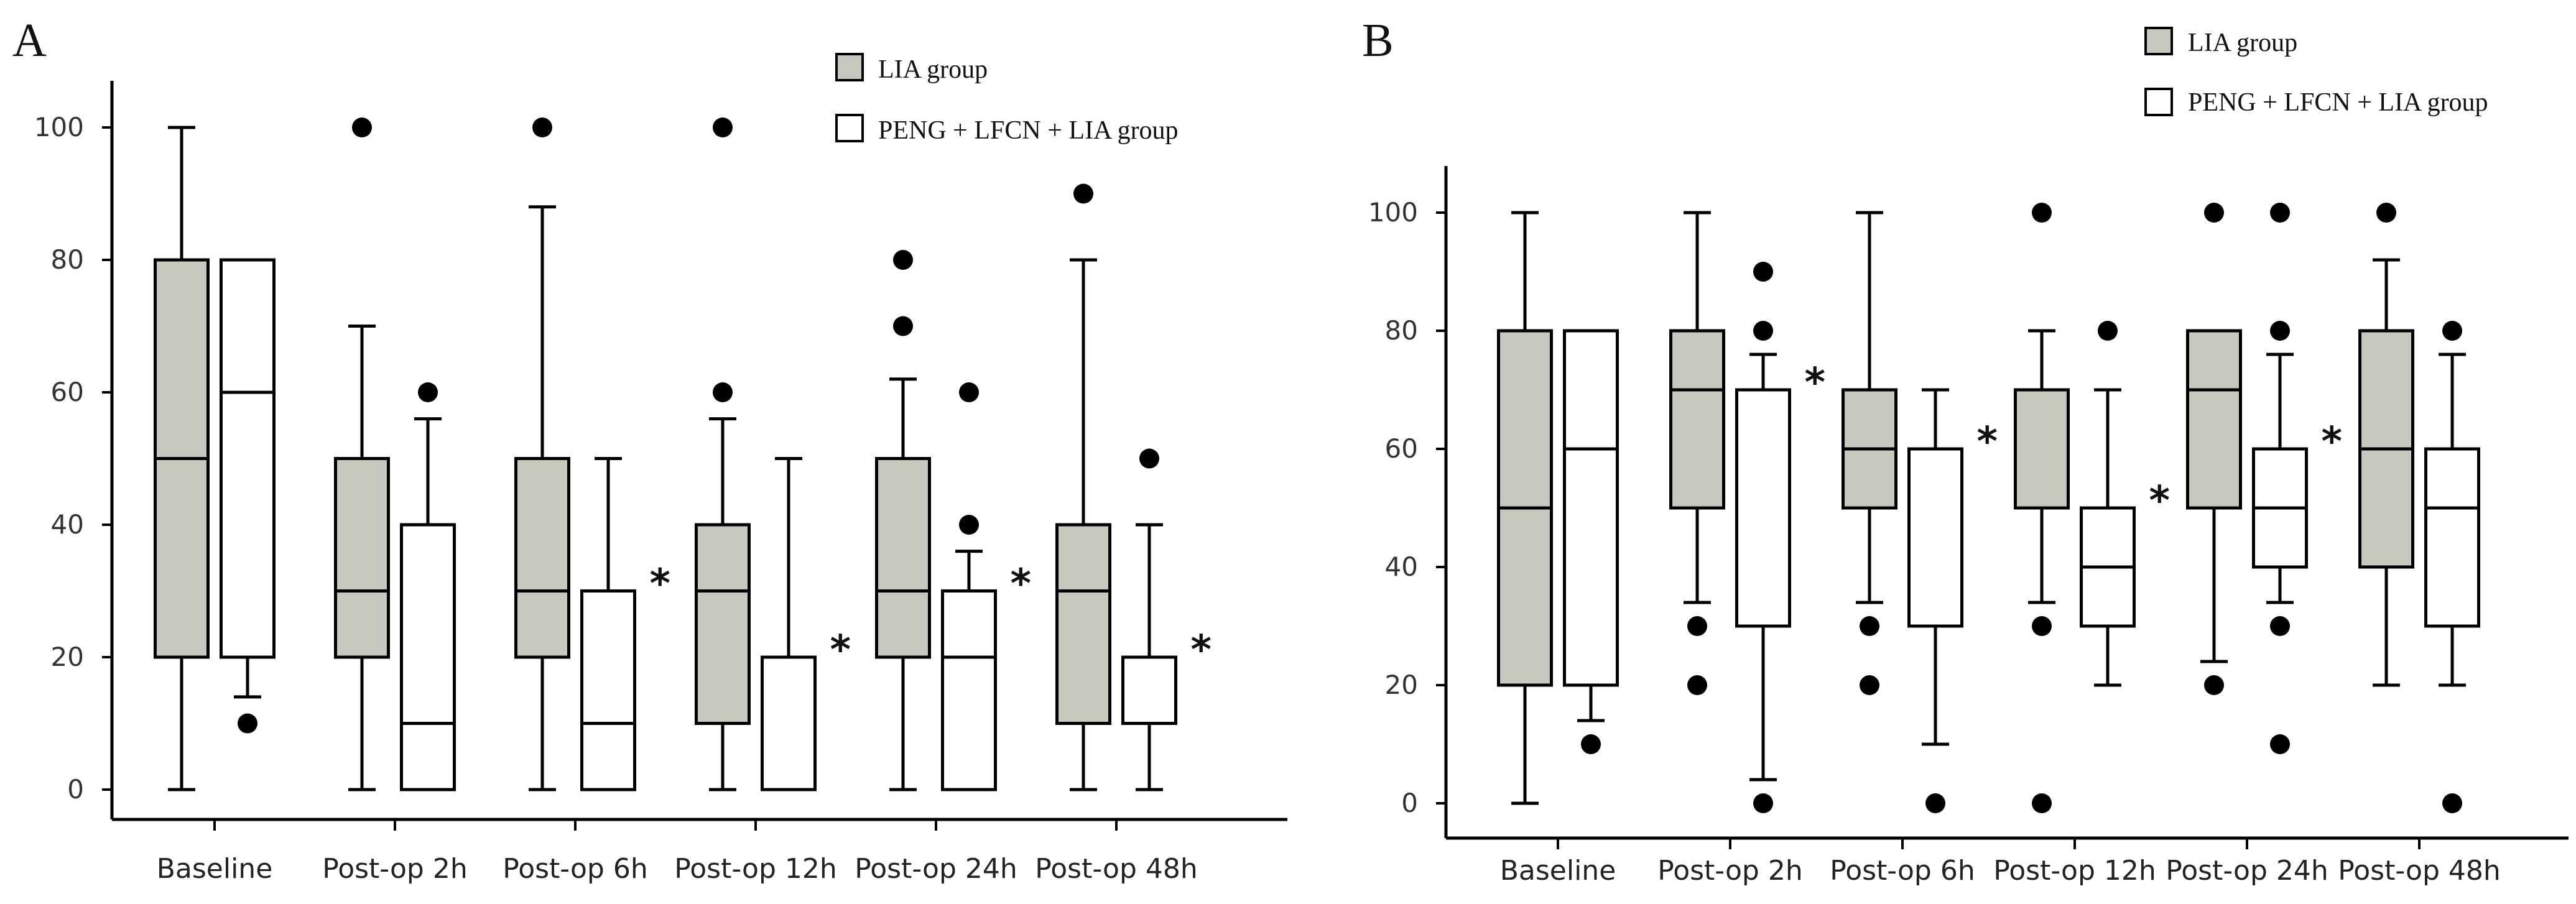 The height and width of the screenshot is (904, 2576). I want to click on y-tick-label-pb: 20, so click(1402, 685).